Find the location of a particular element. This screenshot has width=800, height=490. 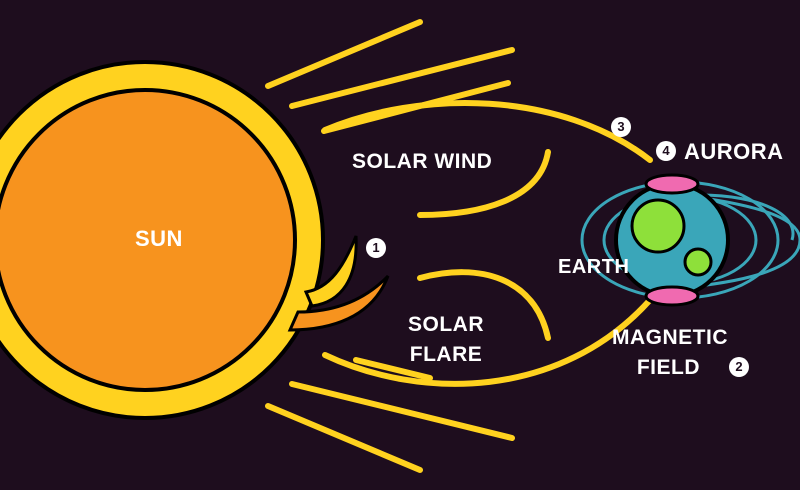

aurora-south is located at coordinates (672, 296).